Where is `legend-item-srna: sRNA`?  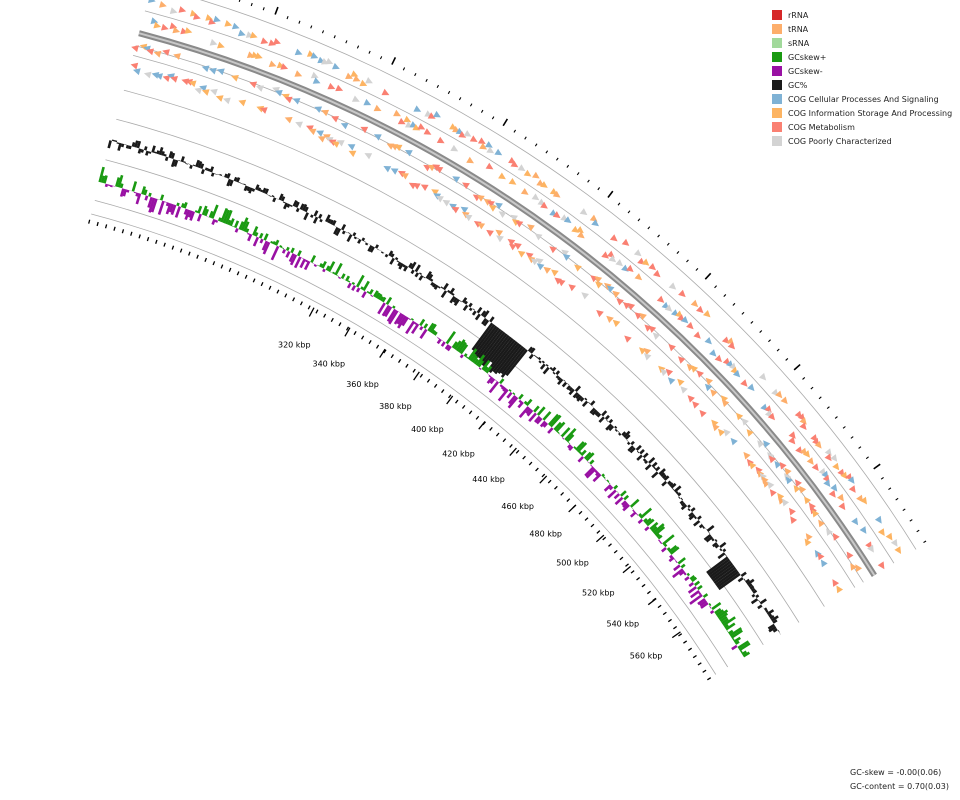 legend-item-srna: sRNA is located at coordinates (862, 43).